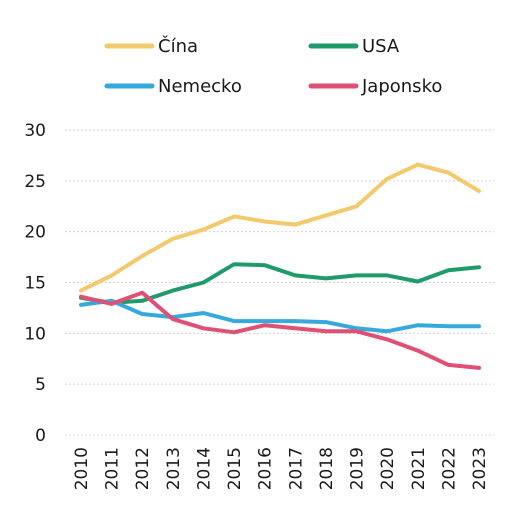  I want to click on x-tick-label: 2010, so click(82, 468).